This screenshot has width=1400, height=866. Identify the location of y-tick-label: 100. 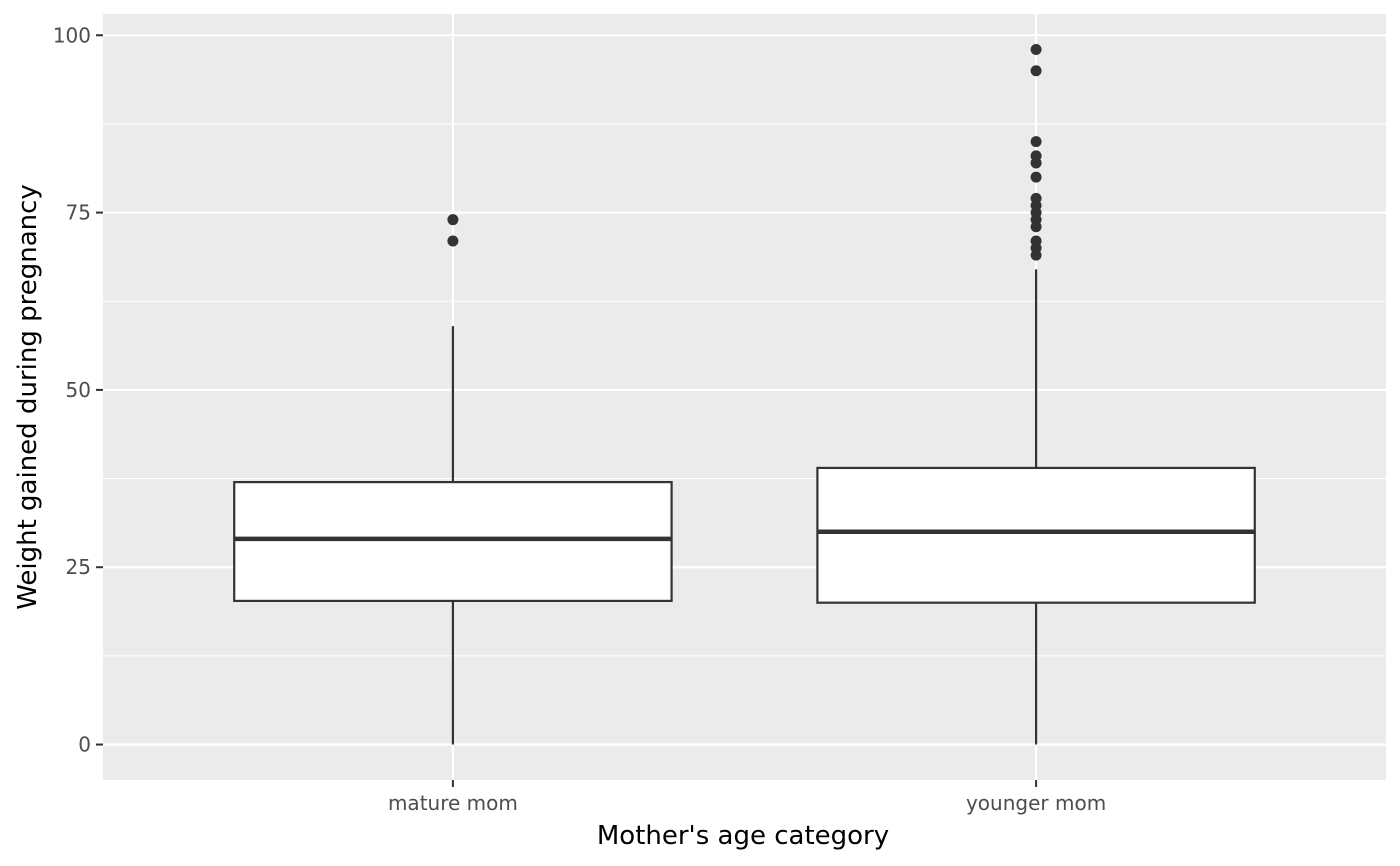
(72, 35).